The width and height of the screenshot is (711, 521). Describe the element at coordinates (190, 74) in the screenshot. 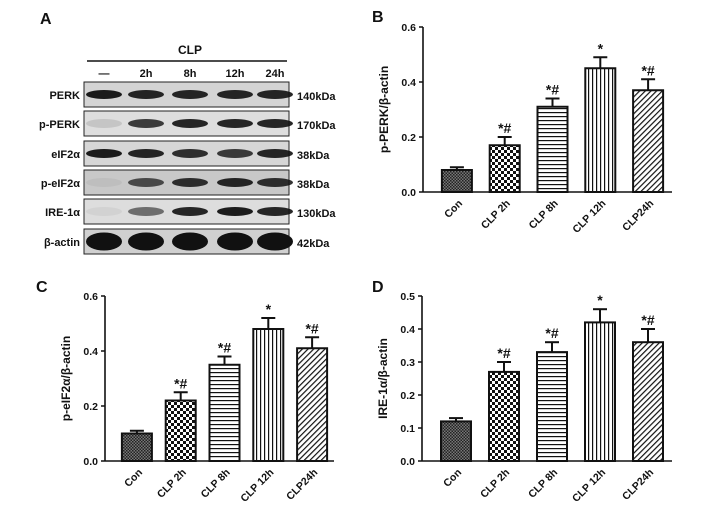

I see `lane-label: 8h` at that location.